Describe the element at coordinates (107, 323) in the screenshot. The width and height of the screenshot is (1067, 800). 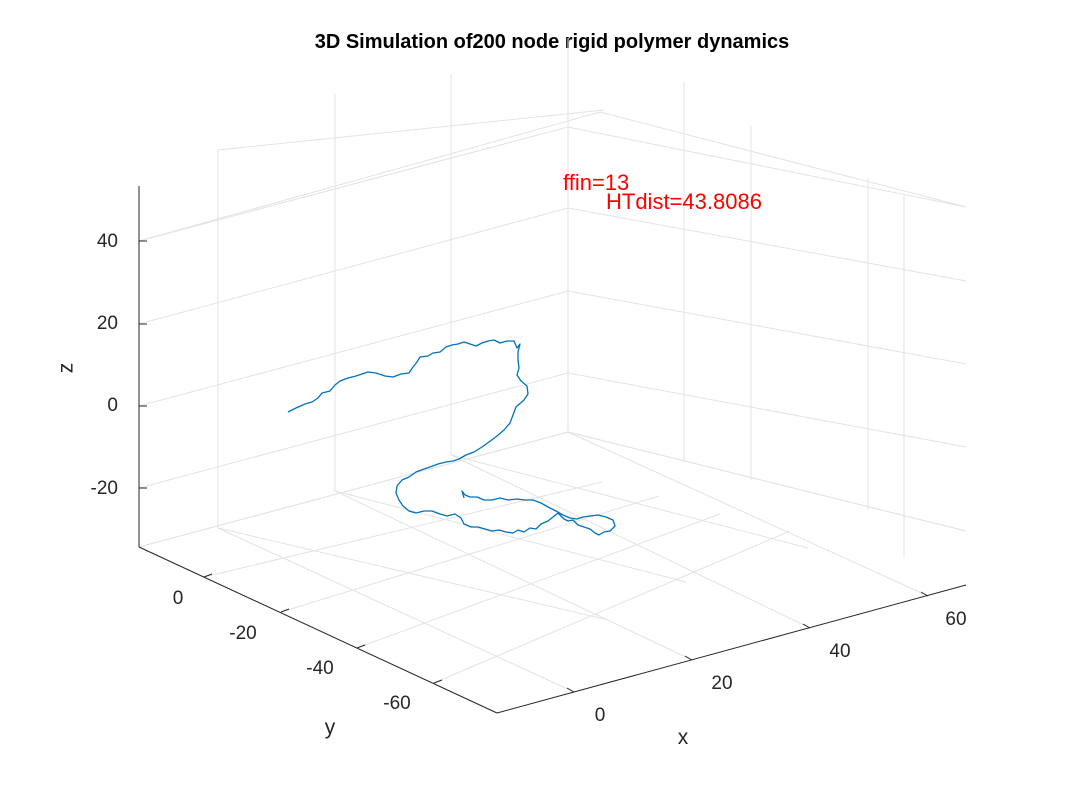
I see `z-tick-label: 20` at that location.